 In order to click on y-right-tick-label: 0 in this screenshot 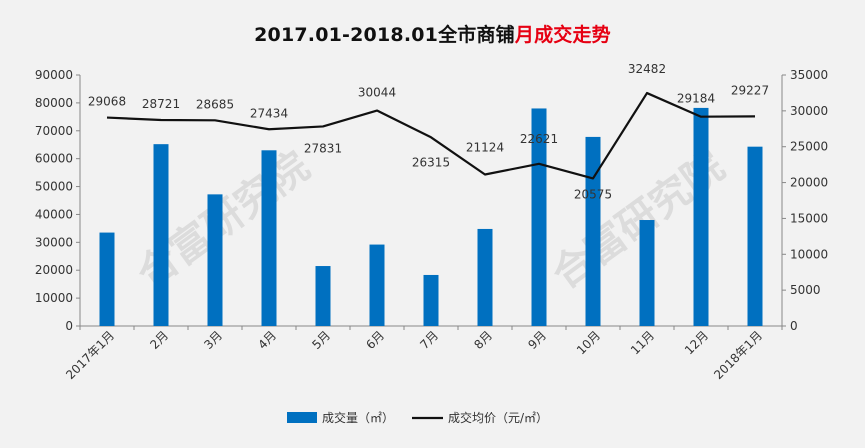, I will do `click(794, 326)`.